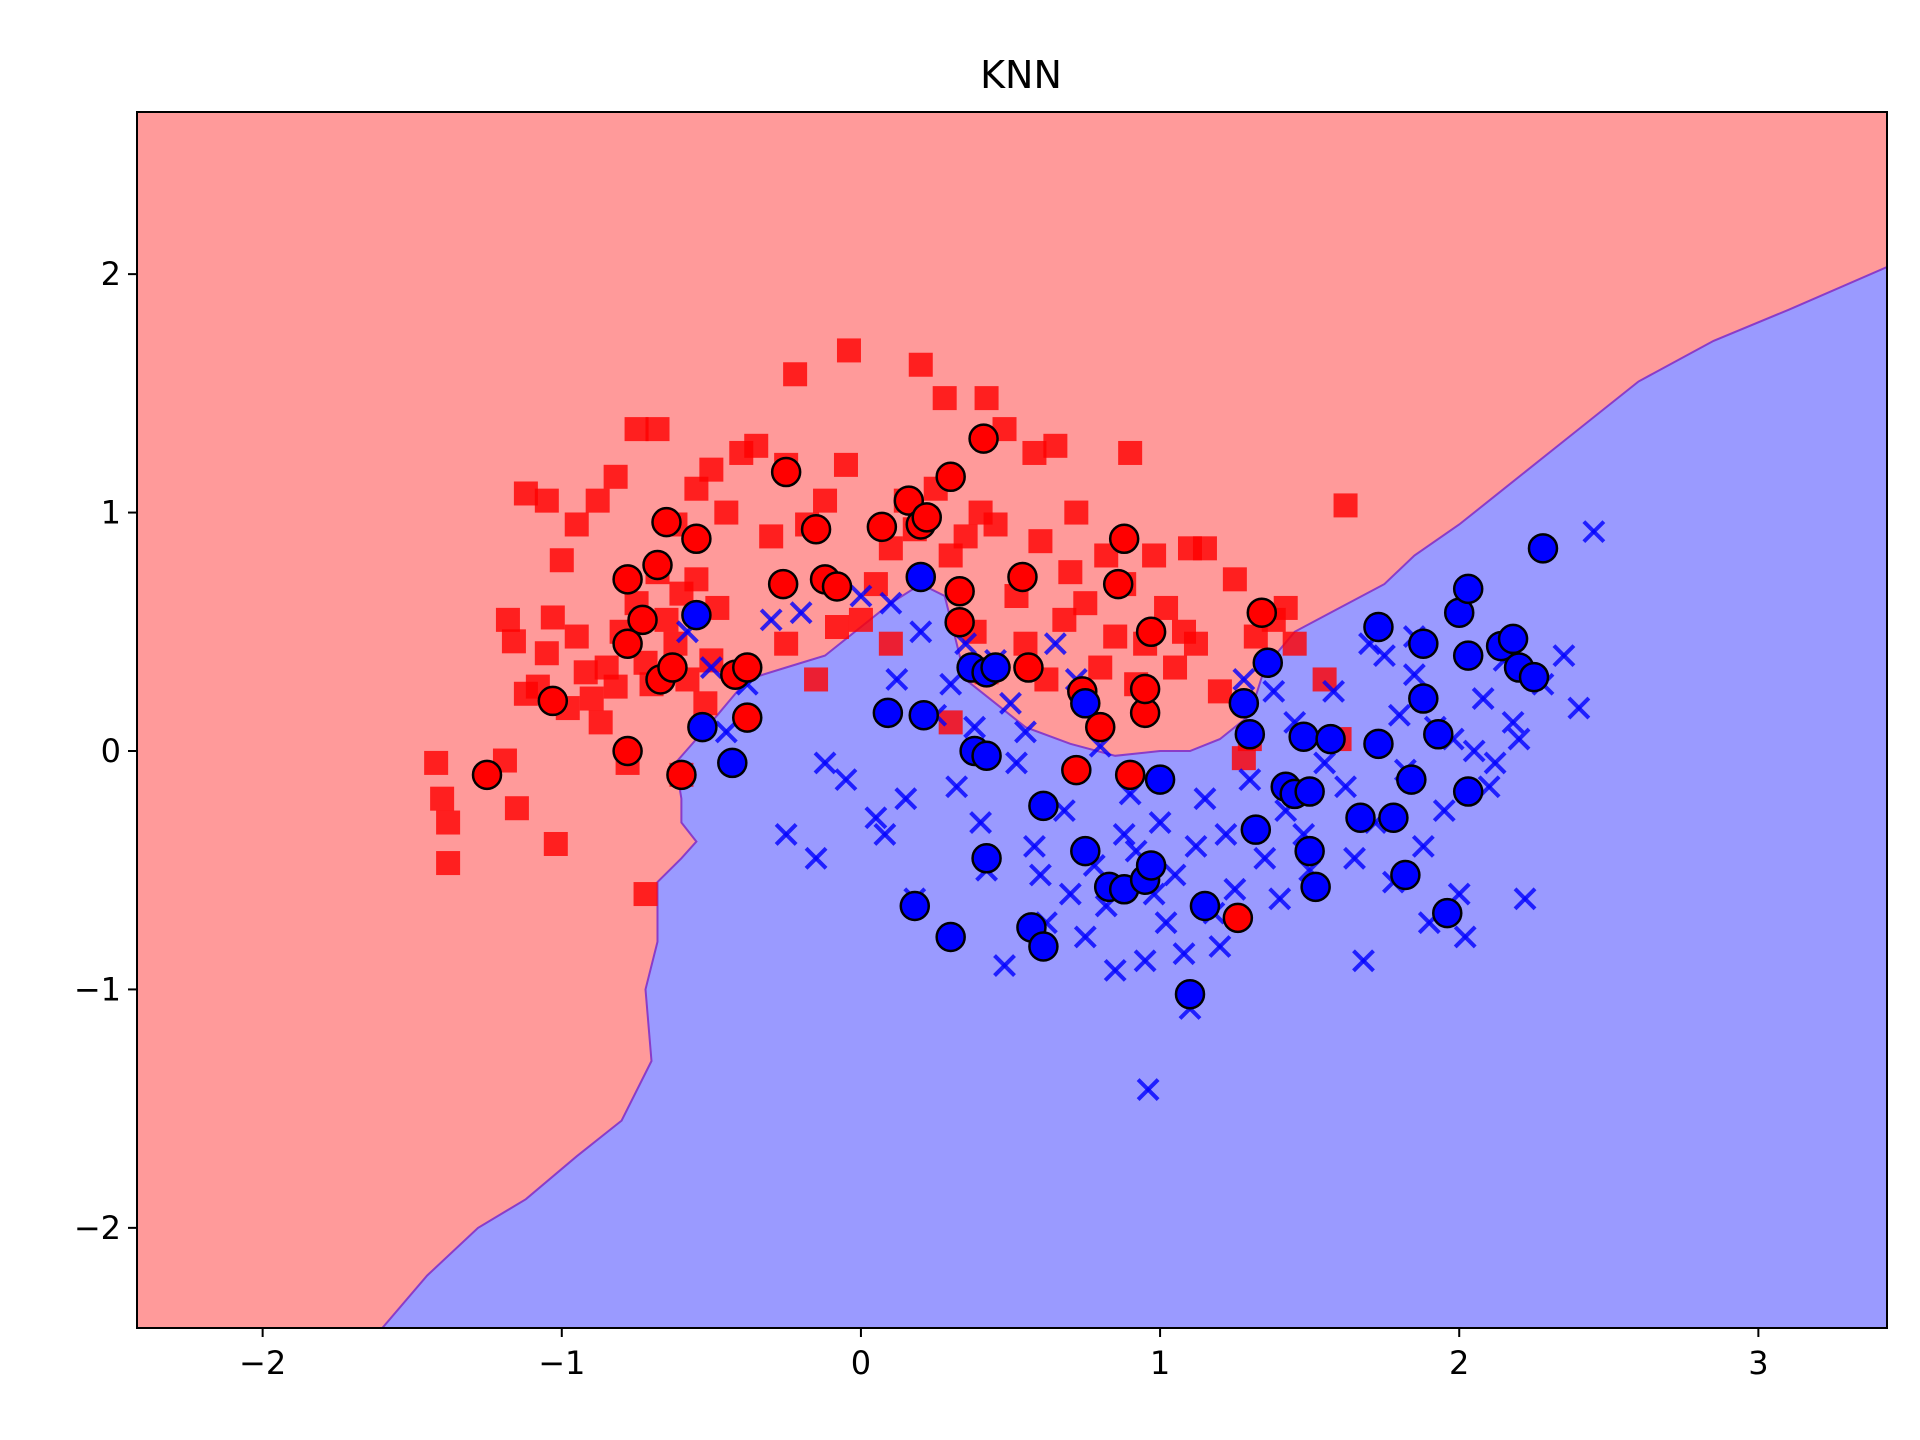 The width and height of the screenshot is (1920, 1440). Describe the element at coordinates (1021, 75) in the screenshot. I see `chart-title: KNN` at that location.